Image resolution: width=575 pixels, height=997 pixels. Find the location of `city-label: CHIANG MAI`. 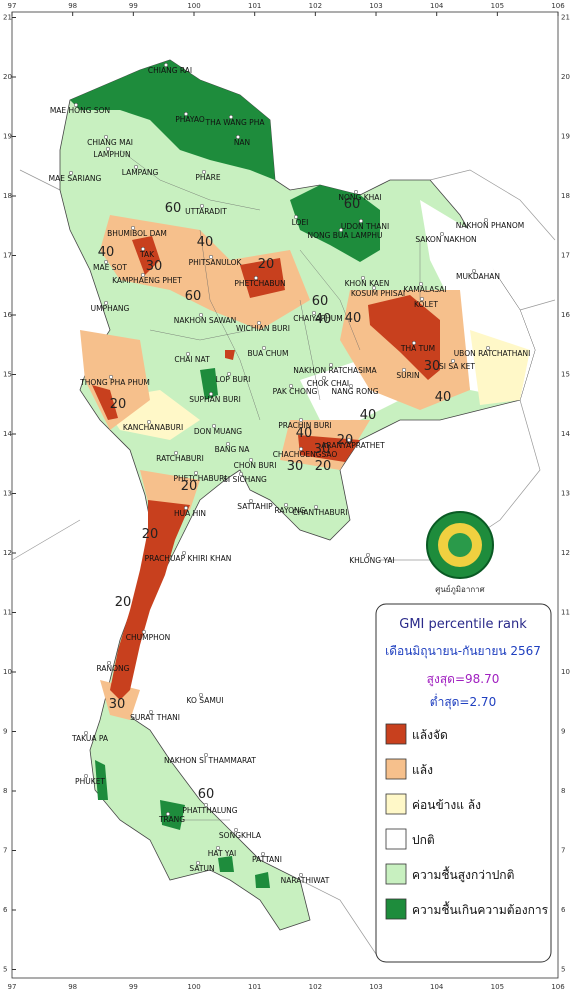

city-label: CHIANG MAI is located at coordinates (110, 142).